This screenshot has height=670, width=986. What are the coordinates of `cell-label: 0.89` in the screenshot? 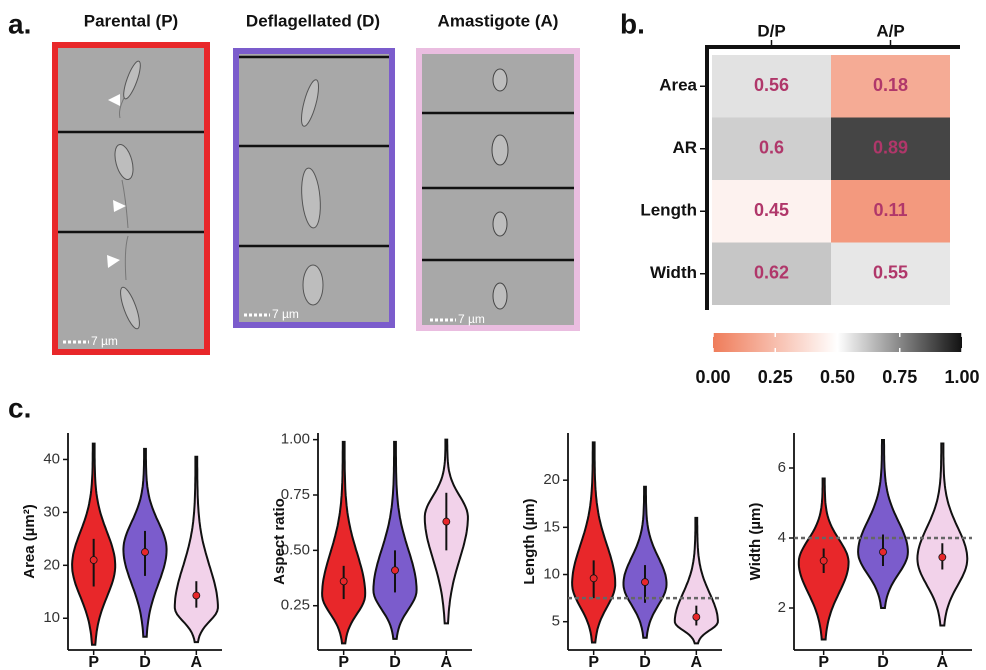 It's located at (890, 148).